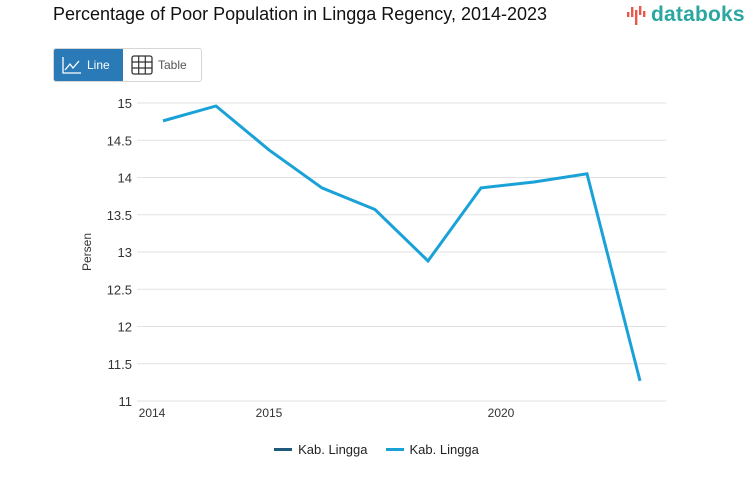 The width and height of the screenshot is (753, 498). What do you see at coordinates (126, 401) in the screenshot?
I see `y-tick-label: 11` at bounding box center [126, 401].